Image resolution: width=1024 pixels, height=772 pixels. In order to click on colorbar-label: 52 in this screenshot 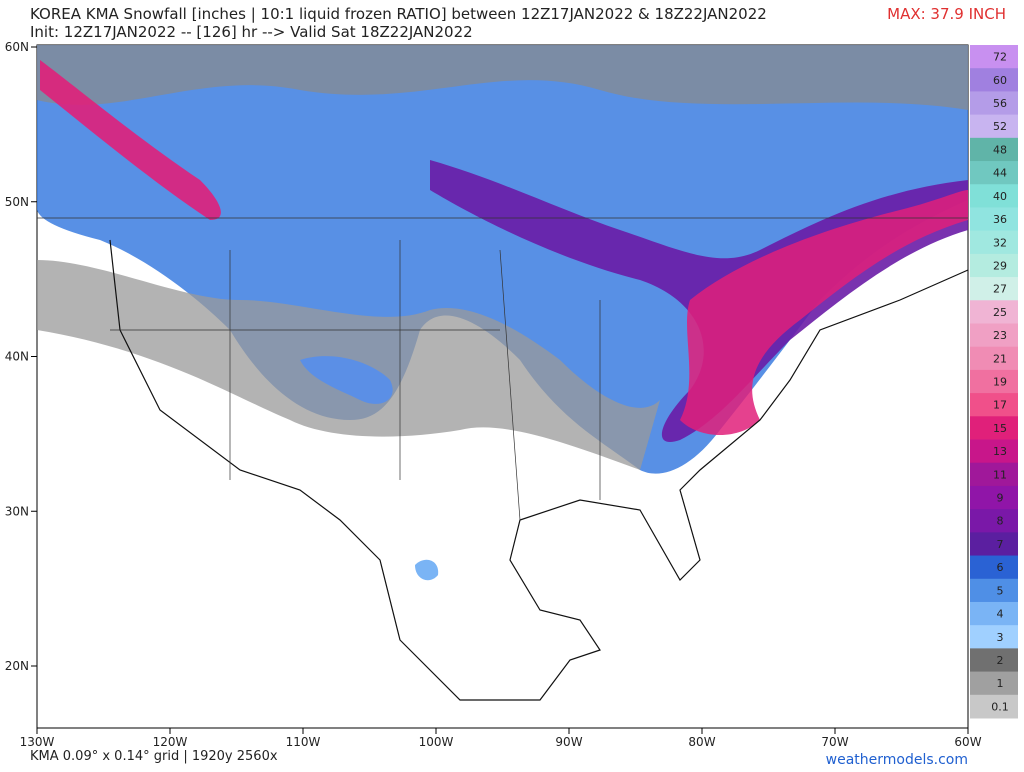, I will do `click(1000, 126)`.